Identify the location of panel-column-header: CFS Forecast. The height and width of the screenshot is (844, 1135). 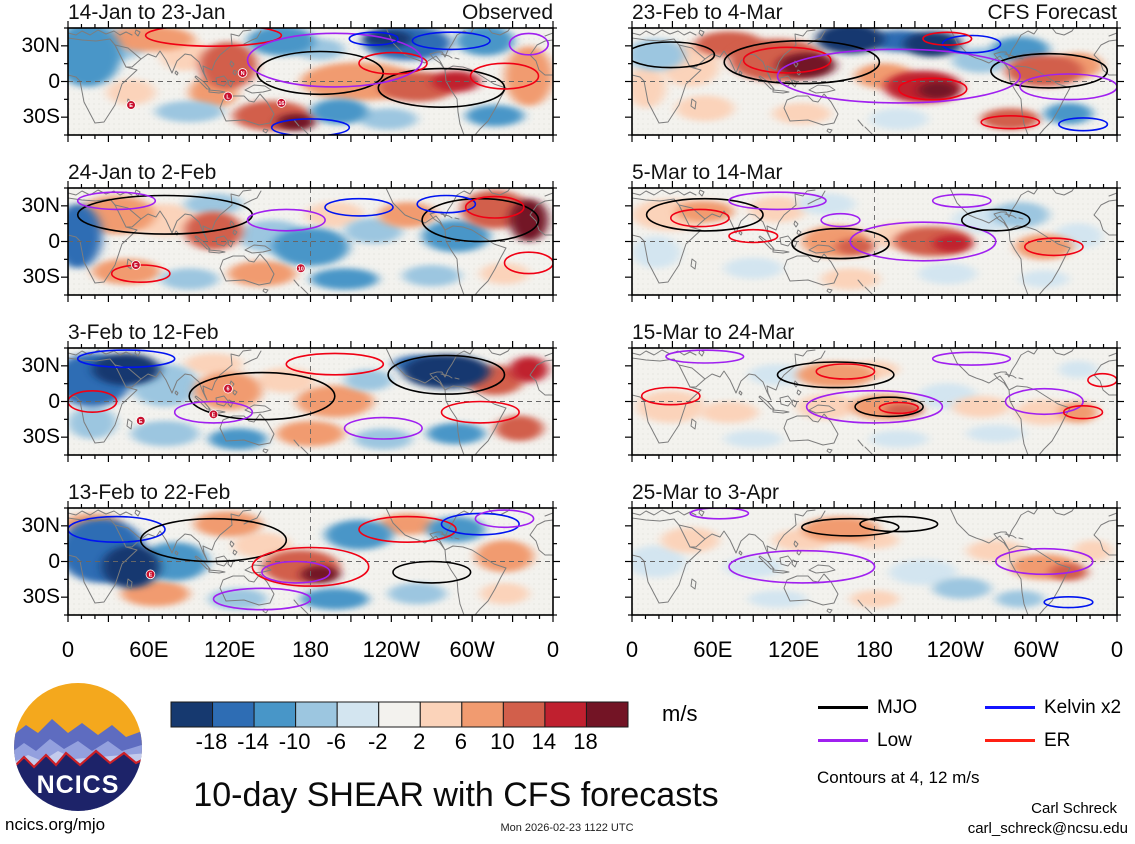
(1052, 12).